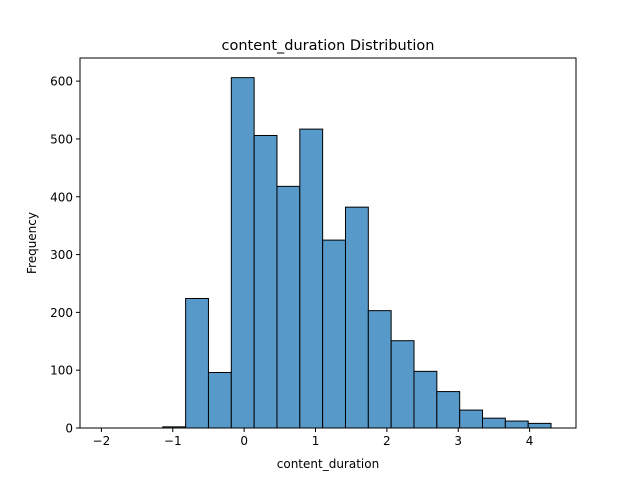  I want to click on x-tick-label: 4, so click(530, 441).